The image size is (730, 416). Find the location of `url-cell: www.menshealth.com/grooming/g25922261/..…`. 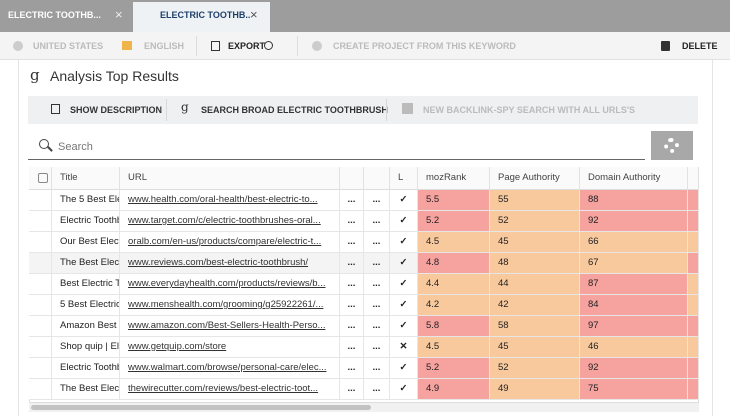

url-cell: www.menshealth.com/grooming/g25922261/..… is located at coordinates (230, 305).